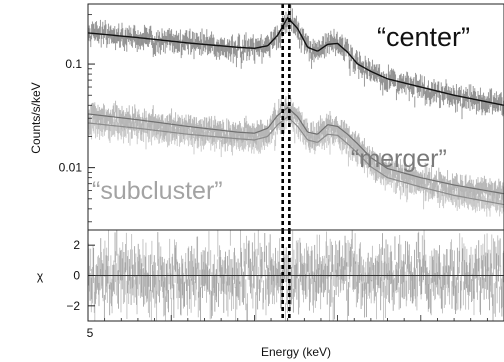 The width and height of the screenshot is (504, 362). What do you see at coordinates (286, 117) in the screenshot?
I see `spectrum-line-markers` at bounding box center [286, 117].